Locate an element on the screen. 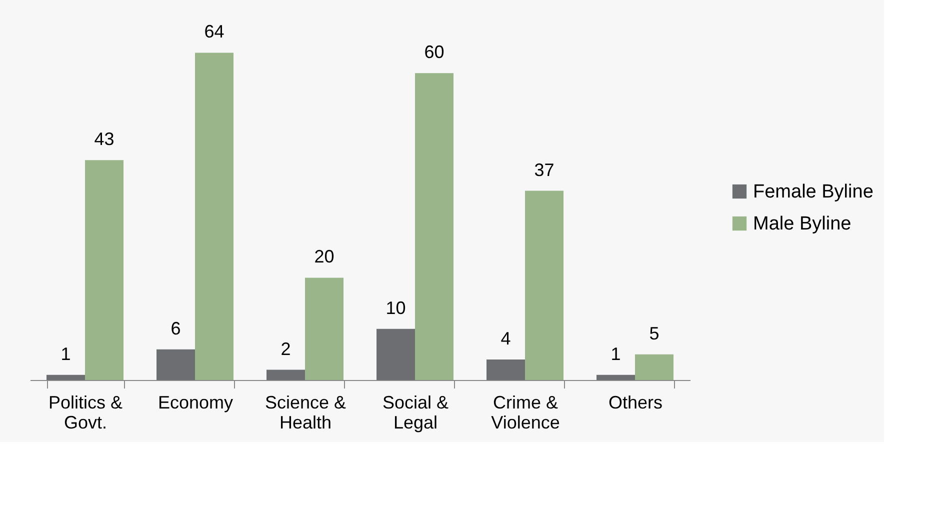 The height and width of the screenshot is (531, 943). data-label: 20 is located at coordinates (324, 256).